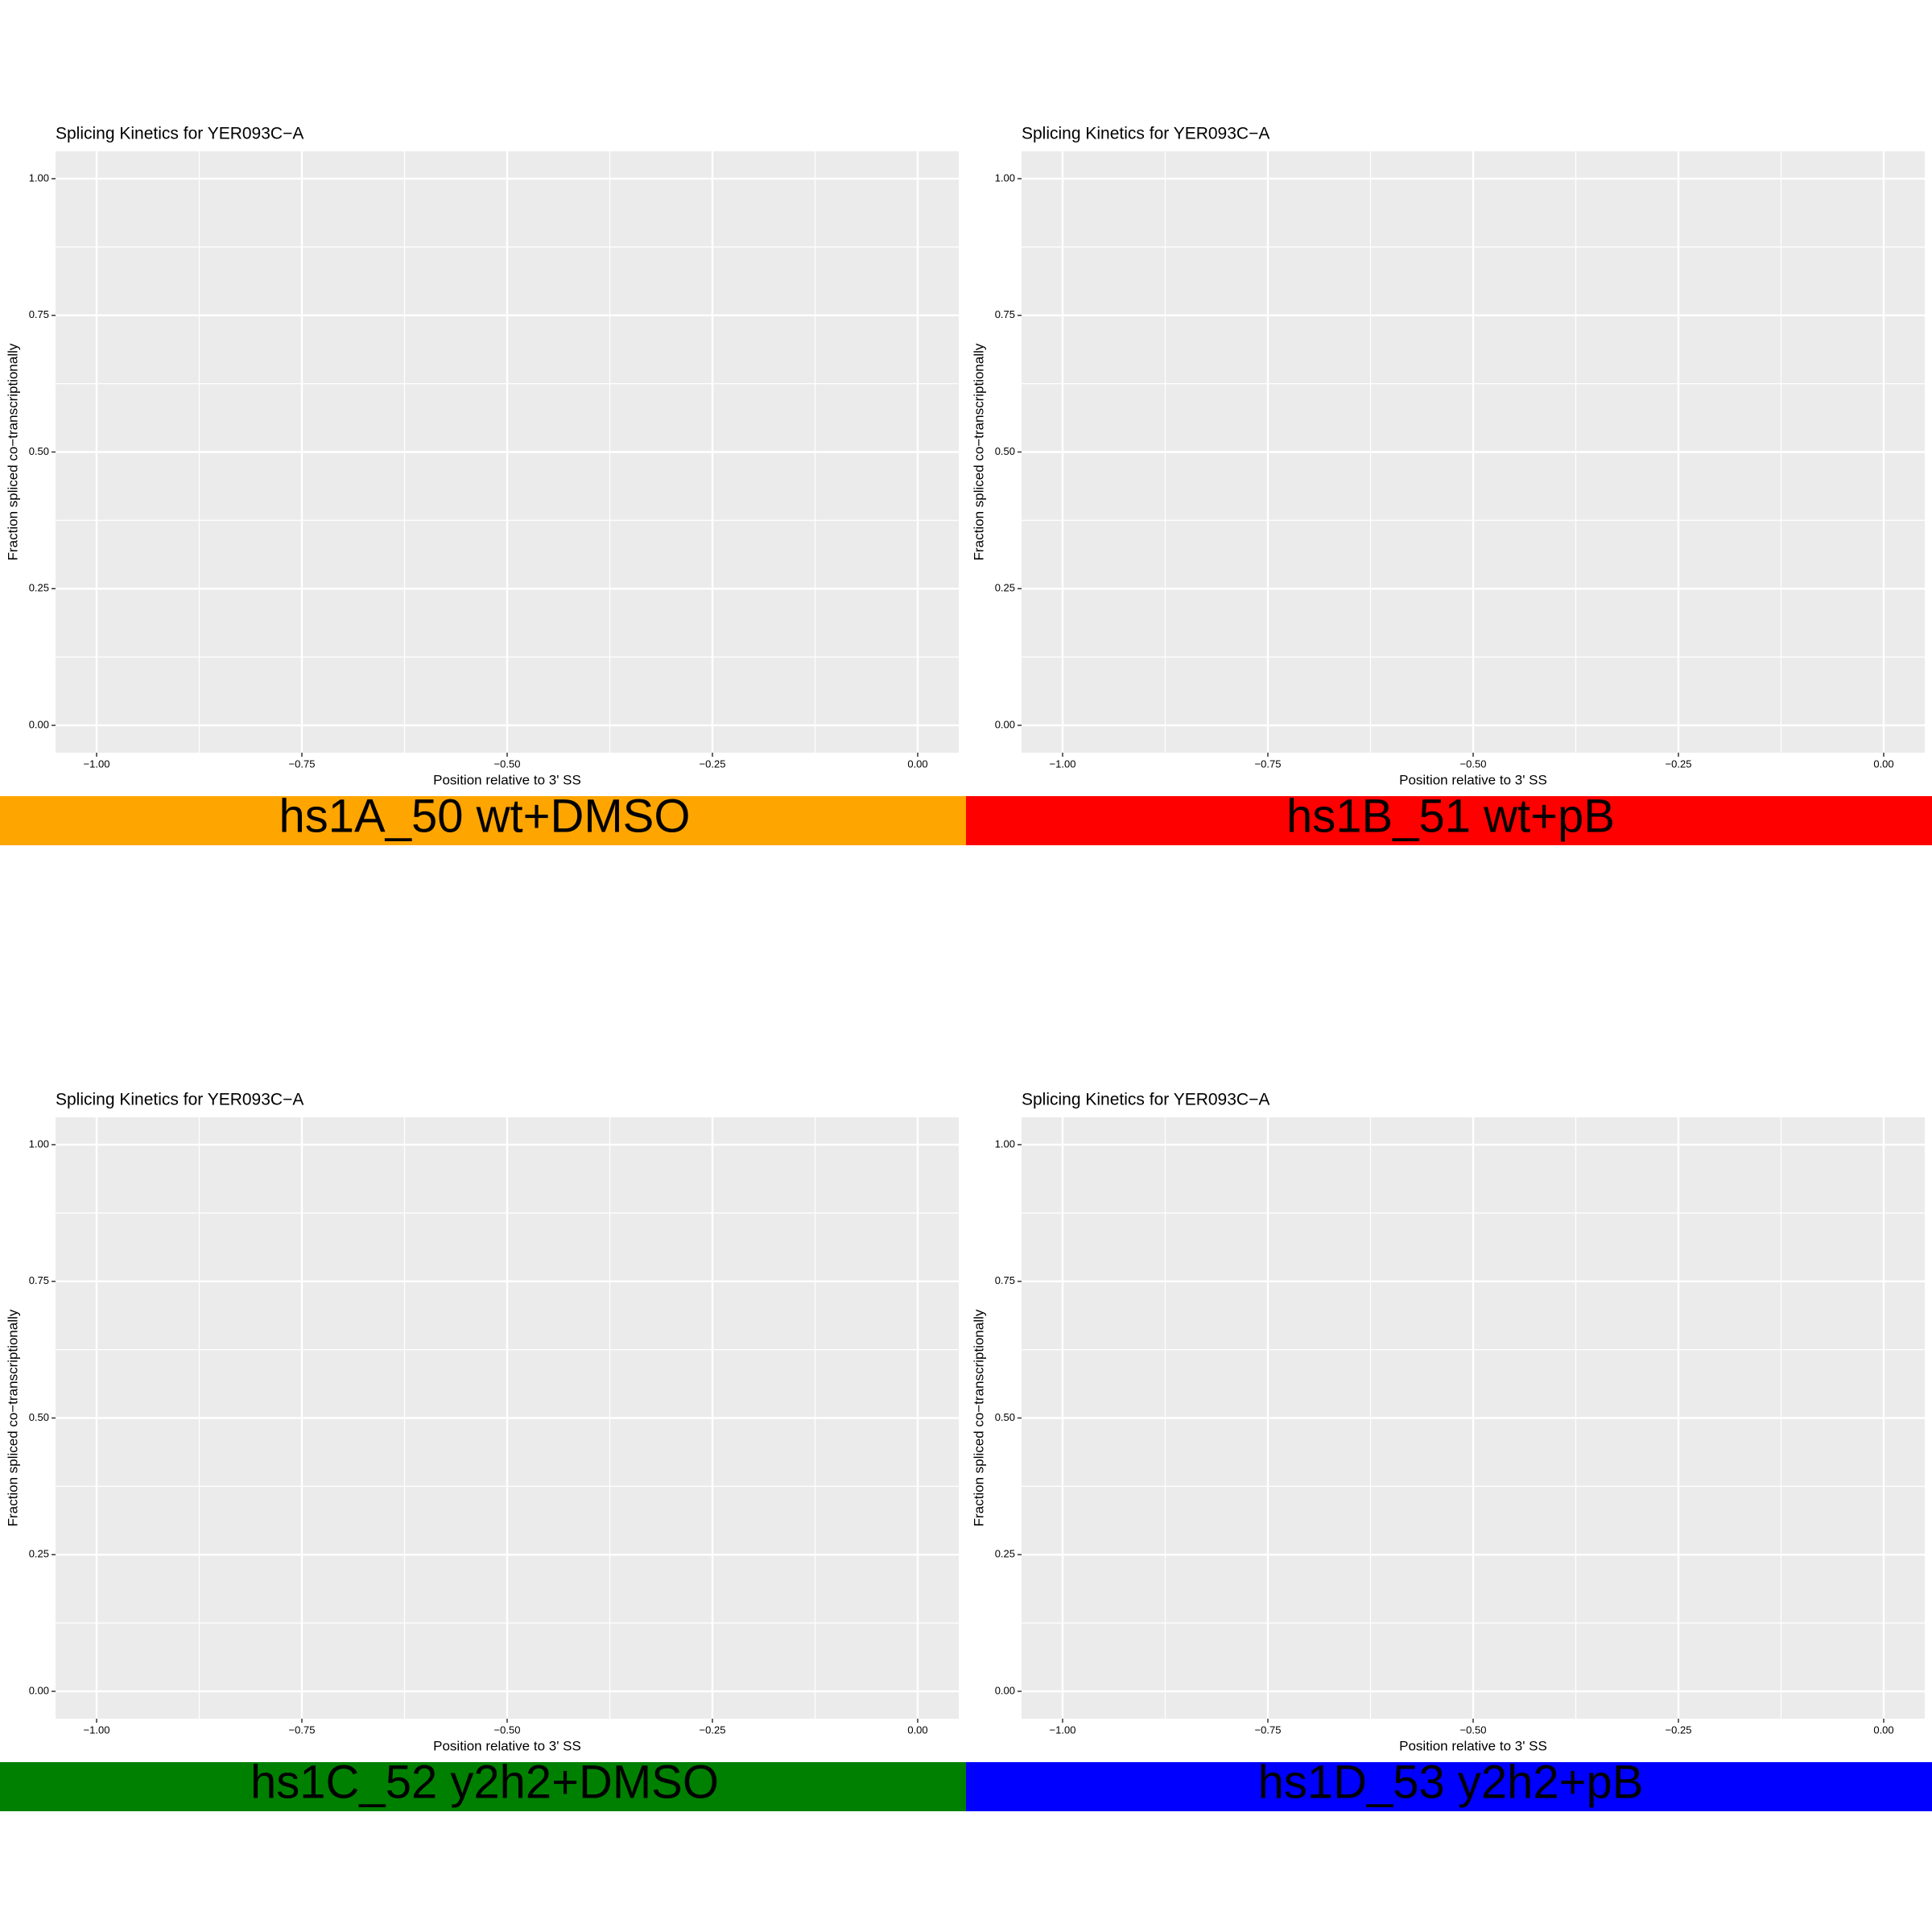 The image size is (1932, 1932). Describe the element at coordinates (485, 816) in the screenshot. I see `condition-label: hs1A_50 wt+DMSO` at that location.